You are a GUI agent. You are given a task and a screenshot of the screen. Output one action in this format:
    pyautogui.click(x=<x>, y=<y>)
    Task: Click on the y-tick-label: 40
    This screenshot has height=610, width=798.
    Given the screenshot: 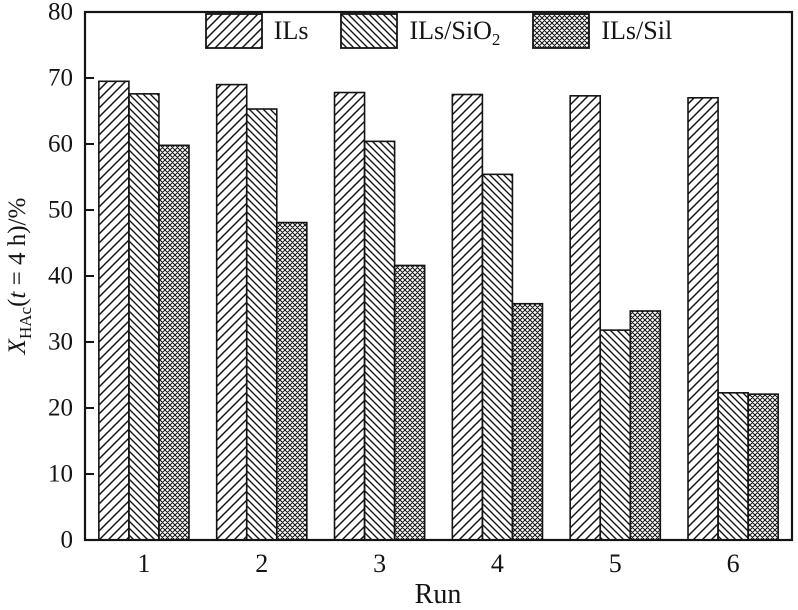 What is the action you would take?
    pyautogui.click(x=60, y=276)
    